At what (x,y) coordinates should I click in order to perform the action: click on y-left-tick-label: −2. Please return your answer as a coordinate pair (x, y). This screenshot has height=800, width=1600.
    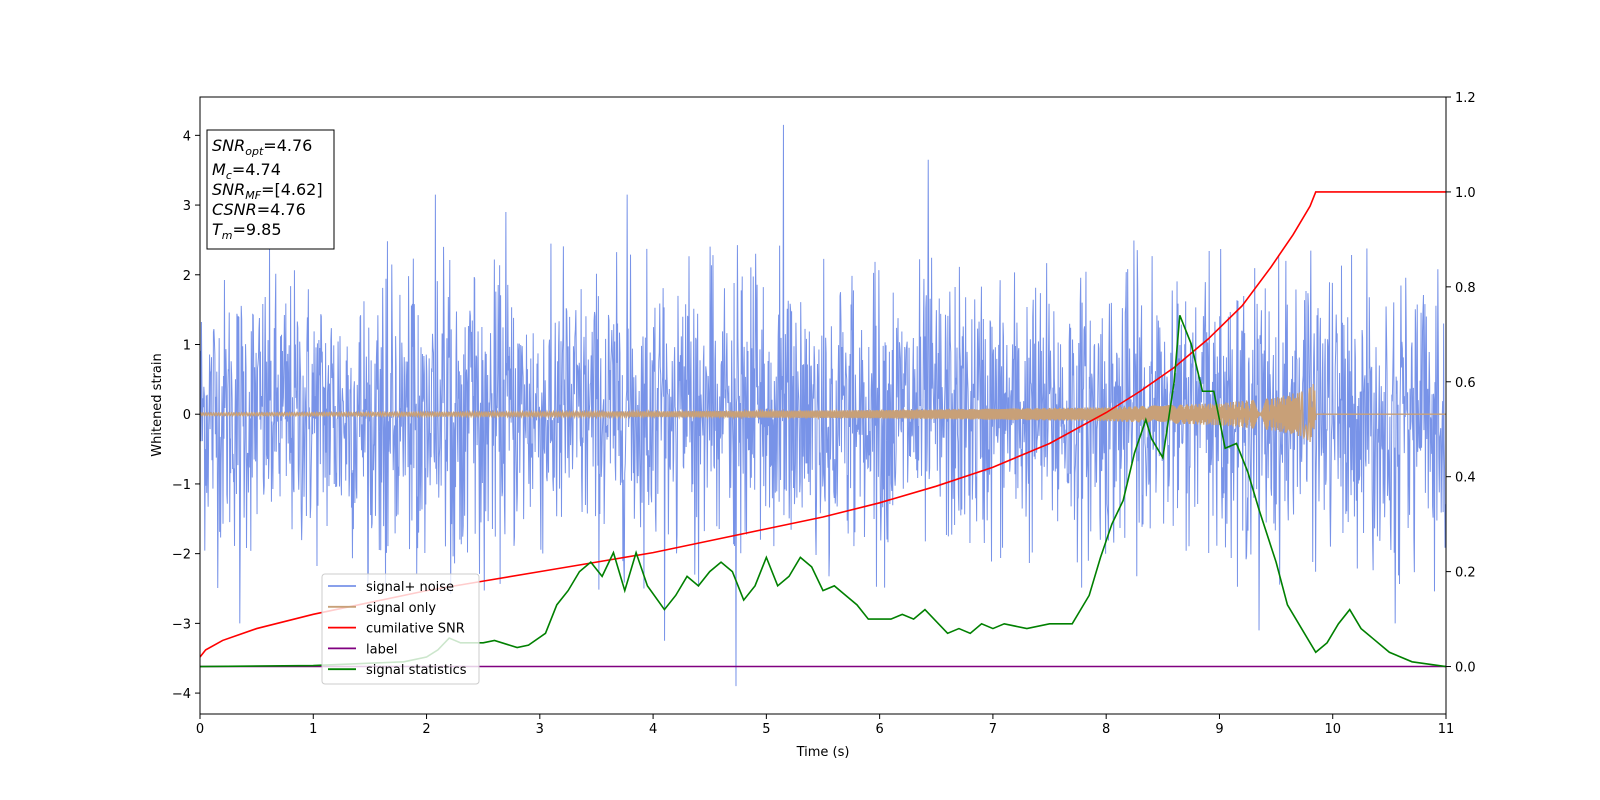
    Looking at the image, I should click on (181, 555).